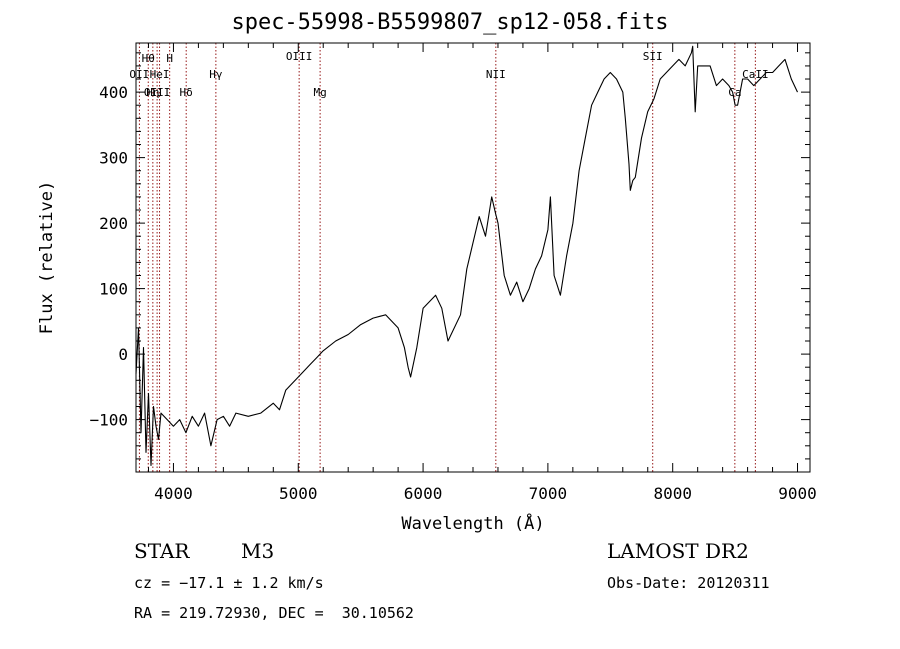 Image resolution: width=900 pixels, height=649 pixels. Describe the element at coordinates (113, 289) in the screenshot. I see `y-tick-label: 100` at that location.